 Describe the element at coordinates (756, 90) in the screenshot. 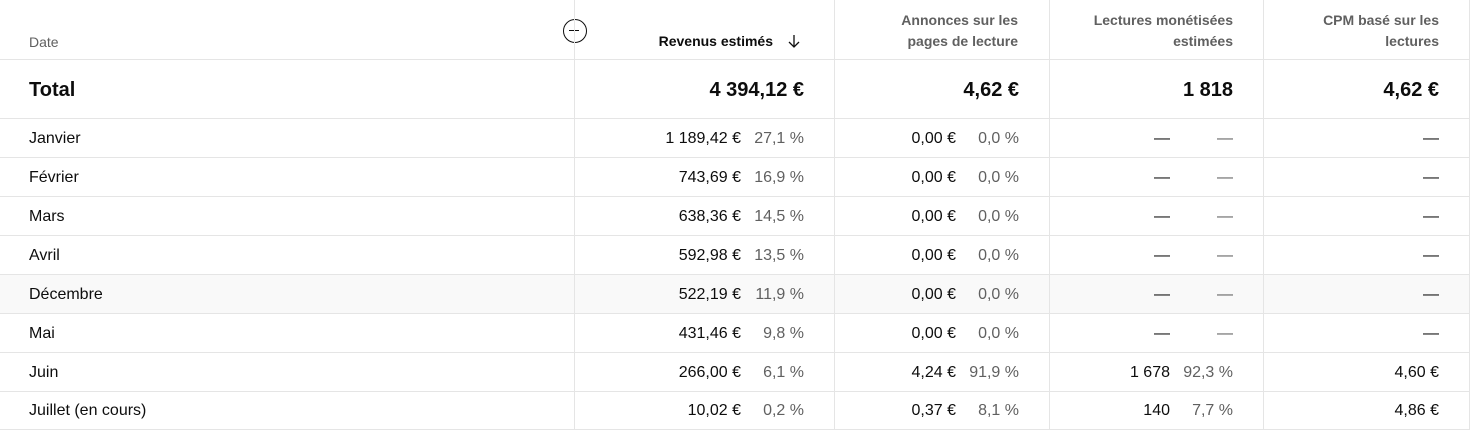

I see `total-revenue: 4 394,12 €` at that location.